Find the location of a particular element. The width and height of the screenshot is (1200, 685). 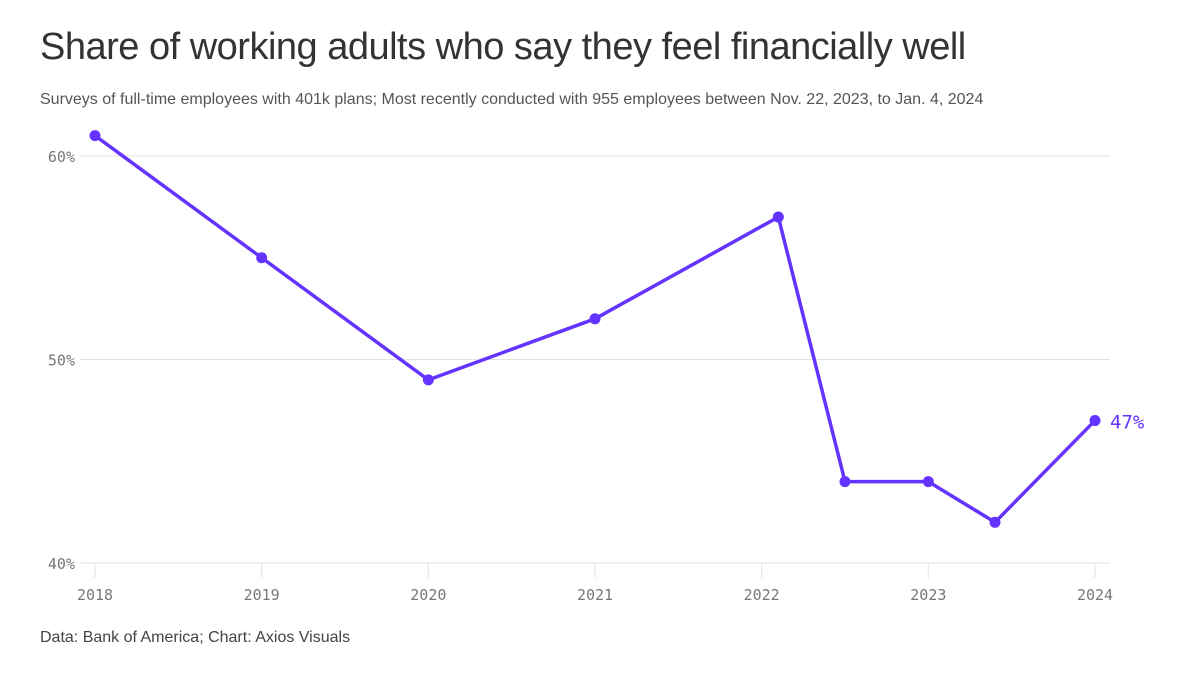

x-tick-label: 2023 is located at coordinates (928, 595).